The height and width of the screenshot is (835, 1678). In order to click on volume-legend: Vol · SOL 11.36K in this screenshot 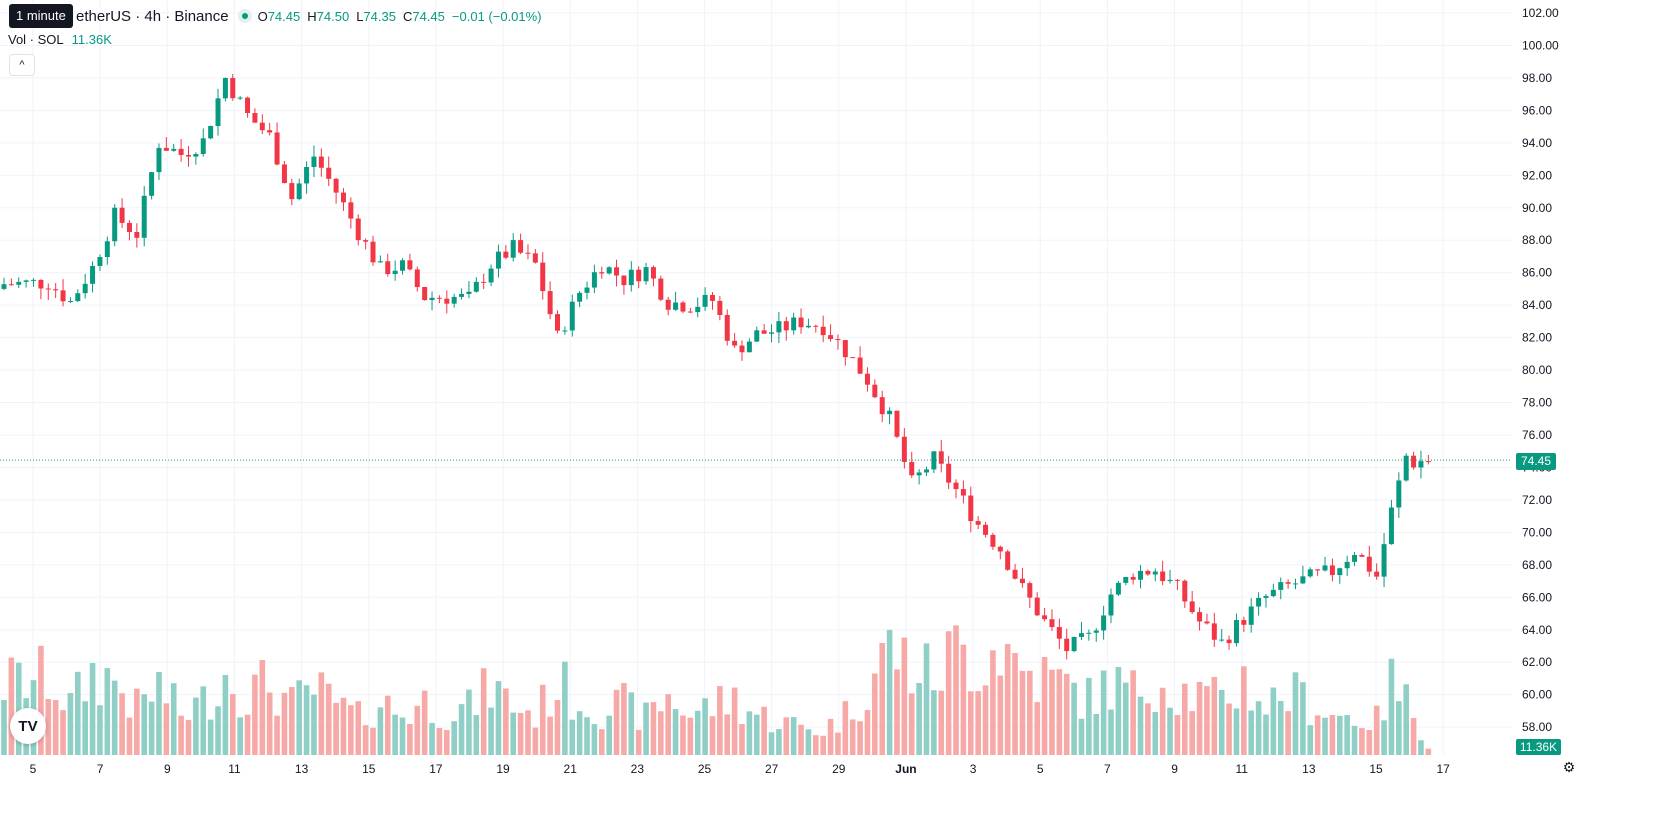, I will do `click(60, 39)`.